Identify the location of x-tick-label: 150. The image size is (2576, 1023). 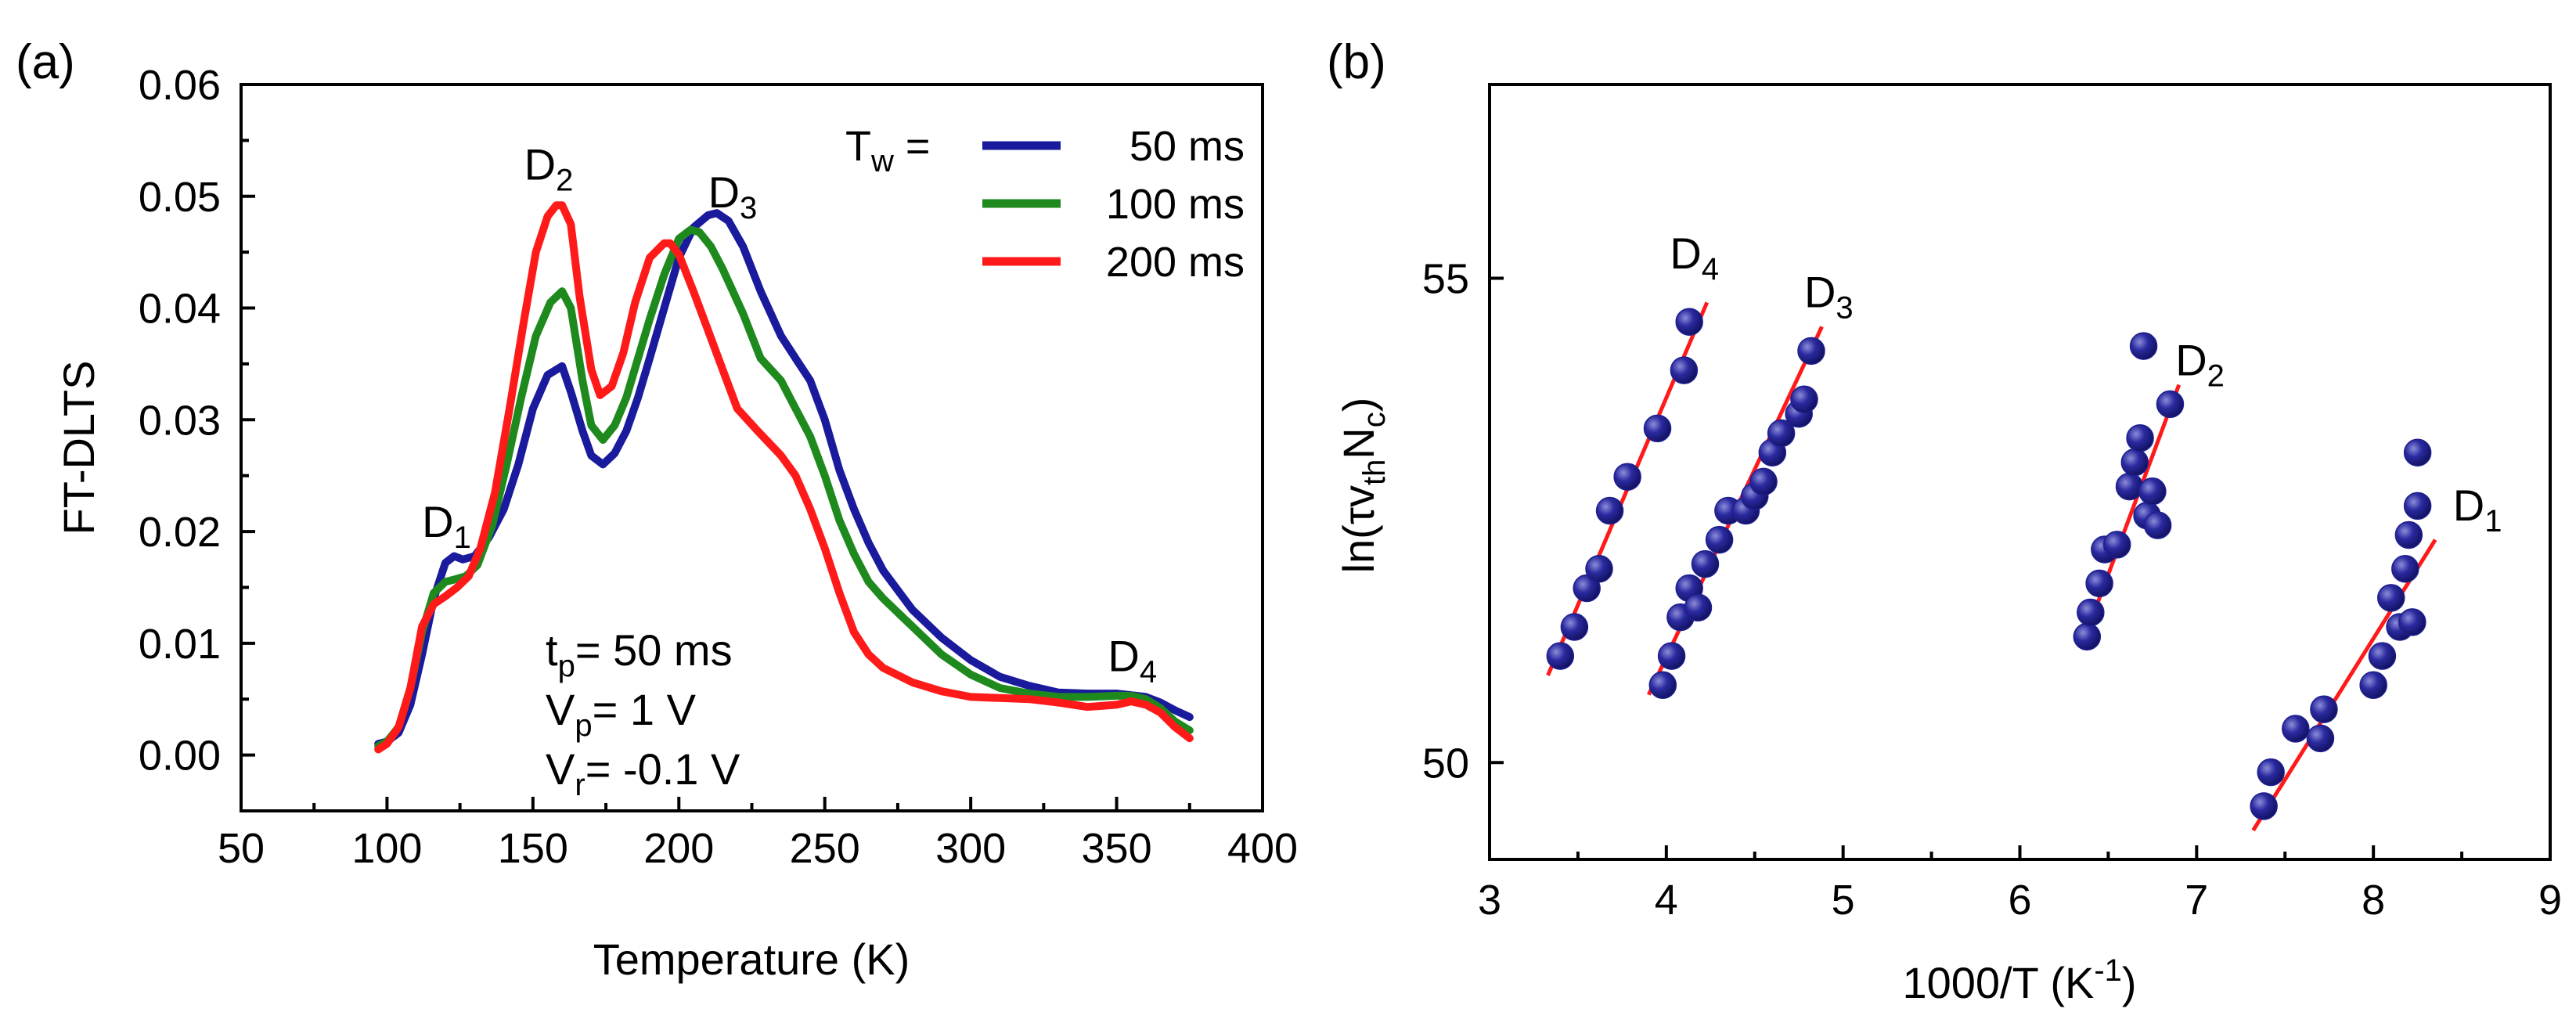
(533, 848).